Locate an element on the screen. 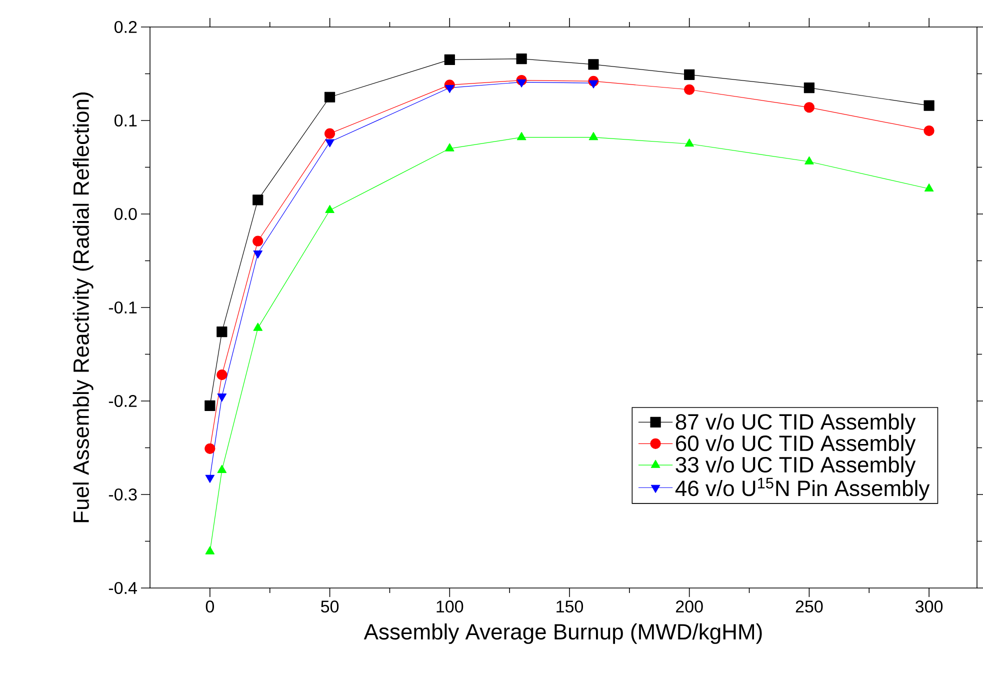  legend-label: 46 v/o U$^{15}$N Pin Assembly is located at coordinates (802, 489).